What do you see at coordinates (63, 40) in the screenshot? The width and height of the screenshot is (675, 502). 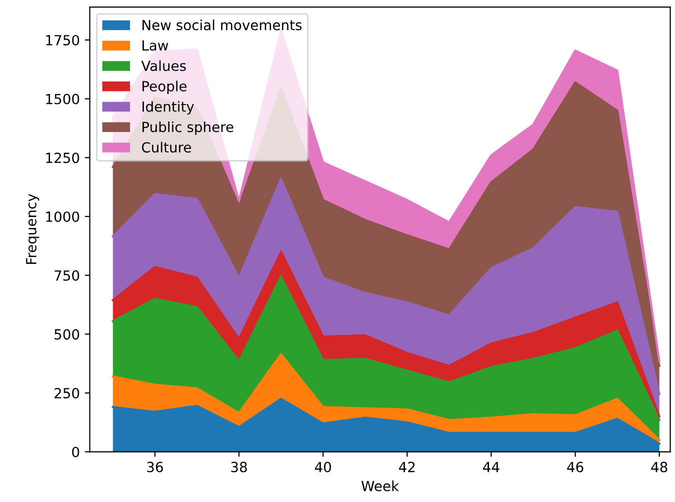 I see `y-tick-label: 1750` at bounding box center [63, 40].